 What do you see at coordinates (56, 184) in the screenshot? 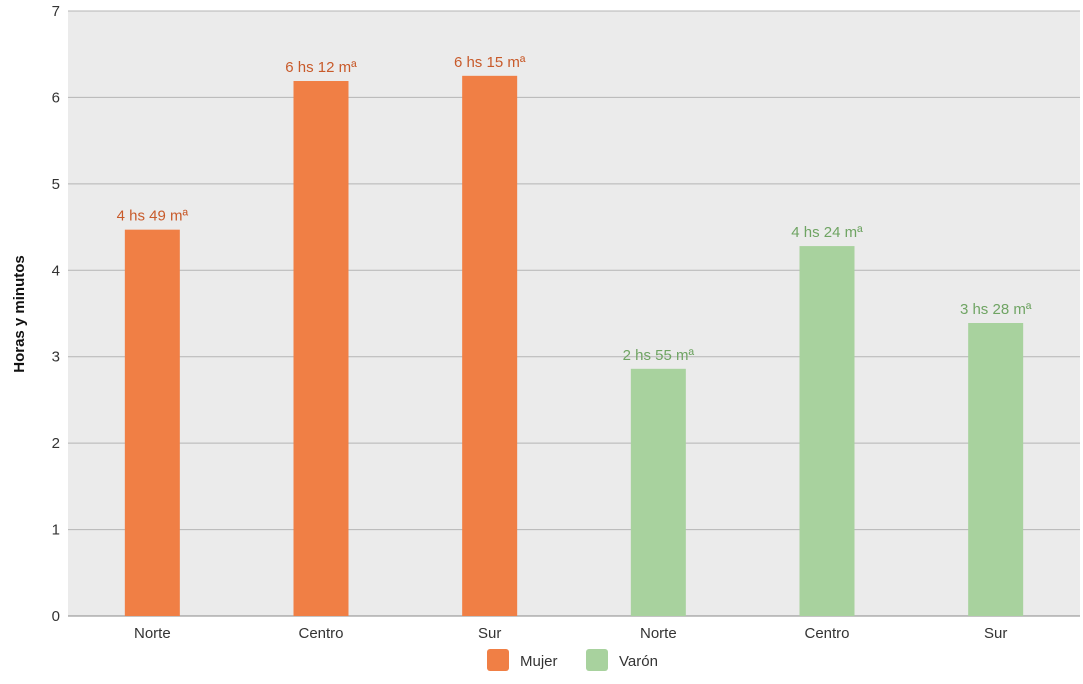
I see `y-tick-label: 5` at bounding box center [56, 184].